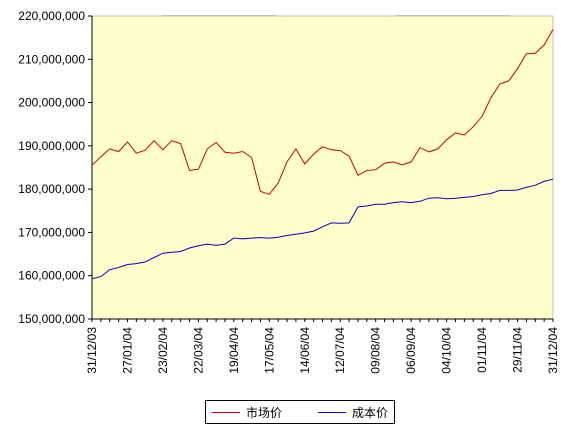 The height and width of the screenshot is (431, 561). What do you see at coordinates (51, 276) in the screenshot?
I see `y-tick-label: 160,000,000` at bounding box center [51, 276].